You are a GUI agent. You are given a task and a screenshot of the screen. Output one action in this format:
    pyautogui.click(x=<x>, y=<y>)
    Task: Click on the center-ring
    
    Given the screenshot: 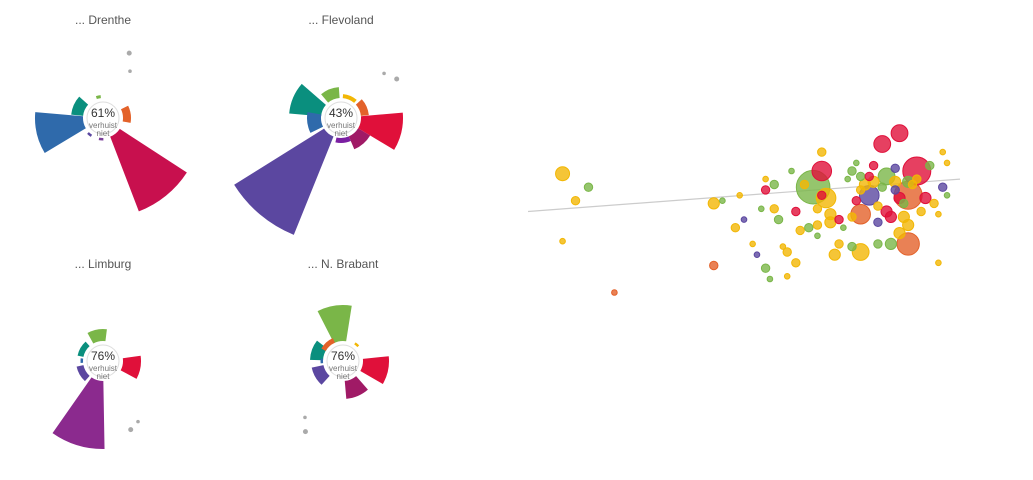 What is the action you would take?
    pyautogui.click(x=341, y=118)
    